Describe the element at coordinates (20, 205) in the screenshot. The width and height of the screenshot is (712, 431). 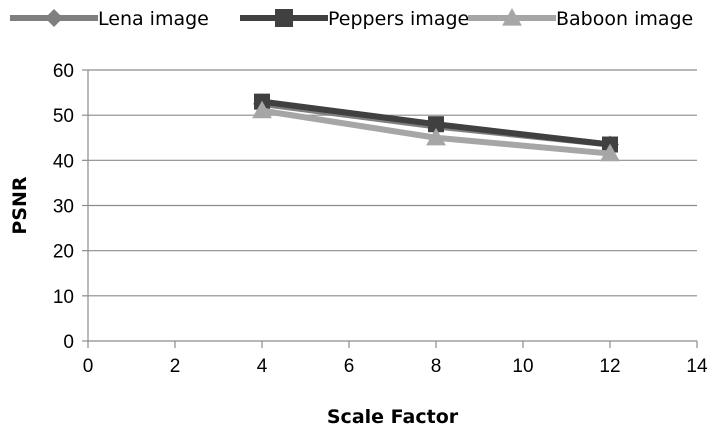
I see `y-axis-title: PSNR` at that location.